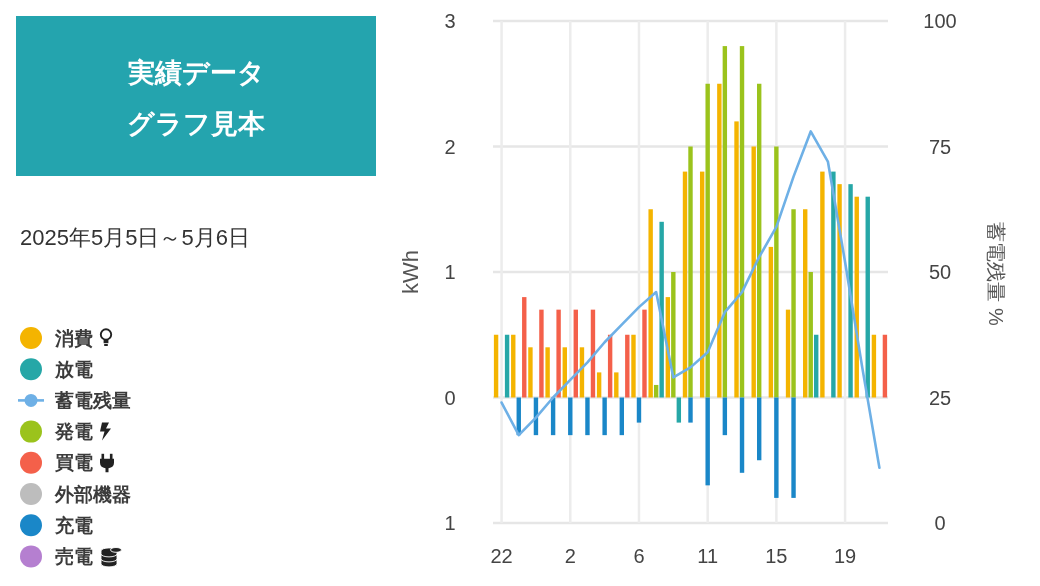 This screenshot has width=1040, height=586. I want to click on legend-label: 放電, so click(73, 369).